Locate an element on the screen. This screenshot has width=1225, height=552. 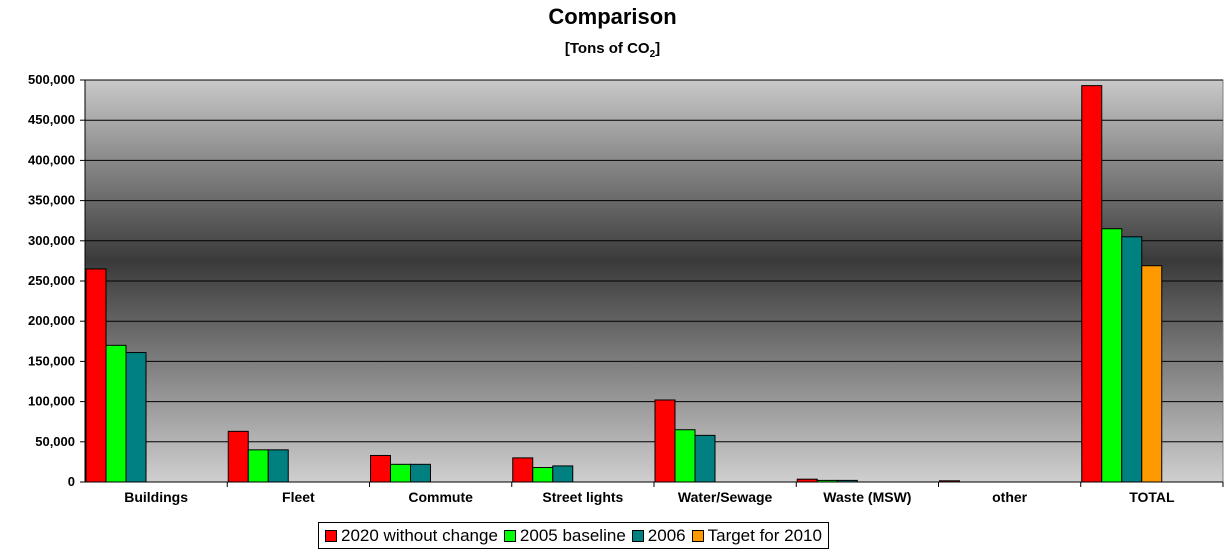
y-tick-label: 400,000 is located at coordinates (51, 159).